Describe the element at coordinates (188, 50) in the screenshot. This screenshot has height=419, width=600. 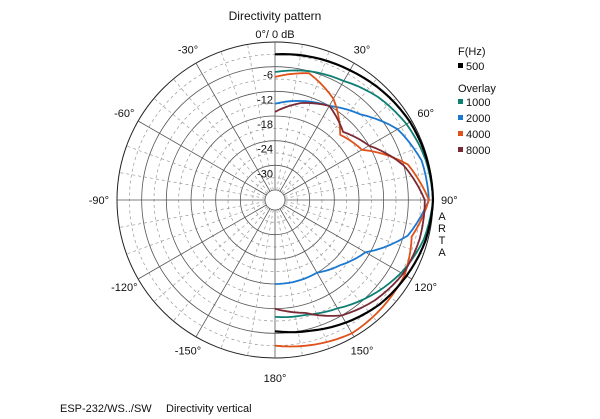
I see `angle-tick-label: -30°` at that location.